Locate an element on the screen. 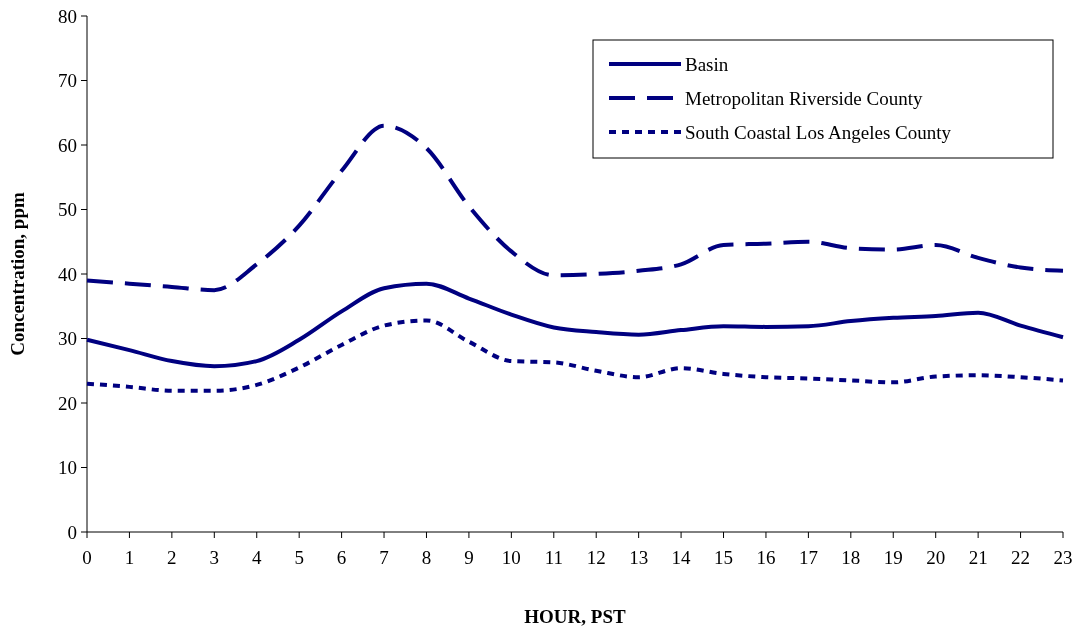 The image size is (1081, 633). legend-label: Basin is located at coordinates (707, 64).